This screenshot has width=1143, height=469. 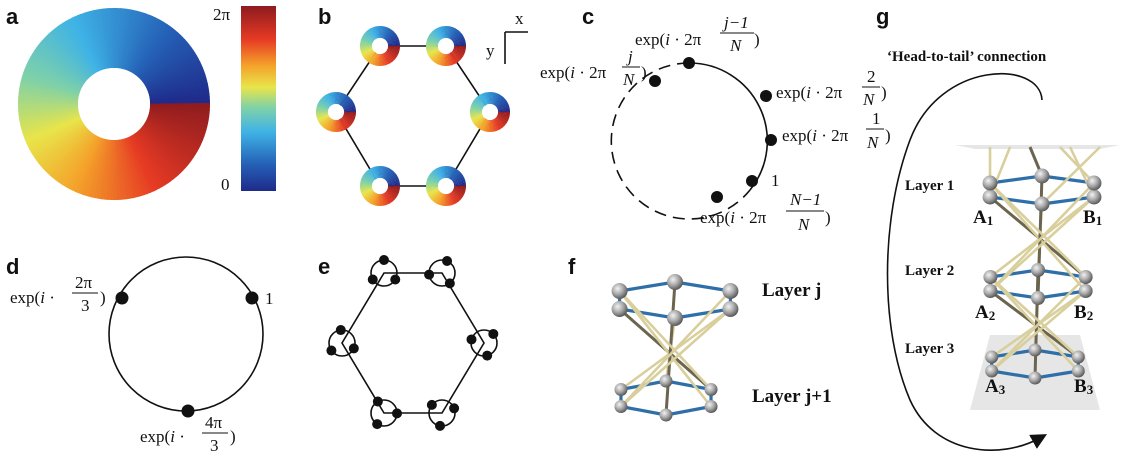 What do you see at coordinates (225, 184) in the screenshot?
I see `colorbar-min-label: 0` at bounding box center [225, 184].